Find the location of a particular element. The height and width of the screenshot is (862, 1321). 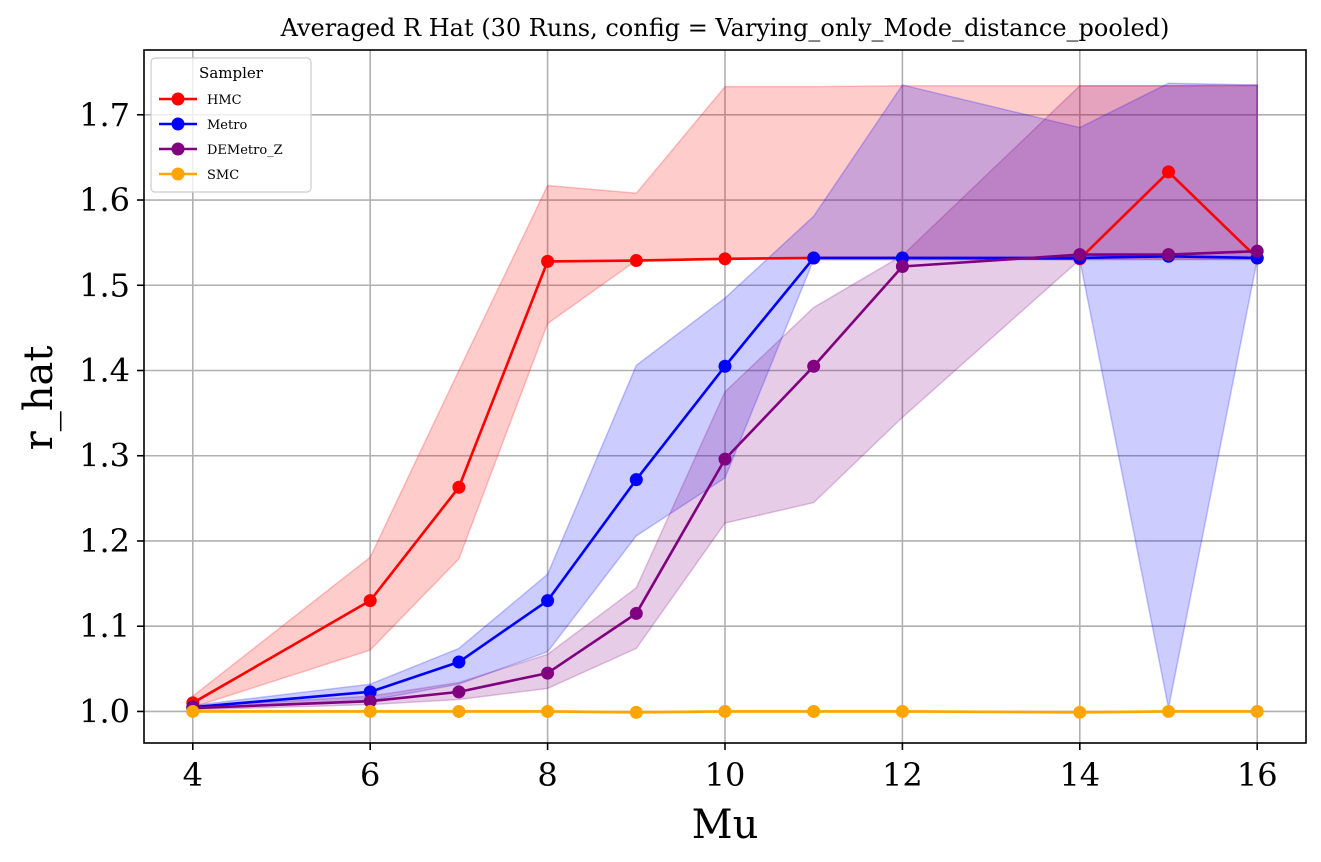

y-tick-label-1-2: 1.2 is located at coordinates (104, 541).